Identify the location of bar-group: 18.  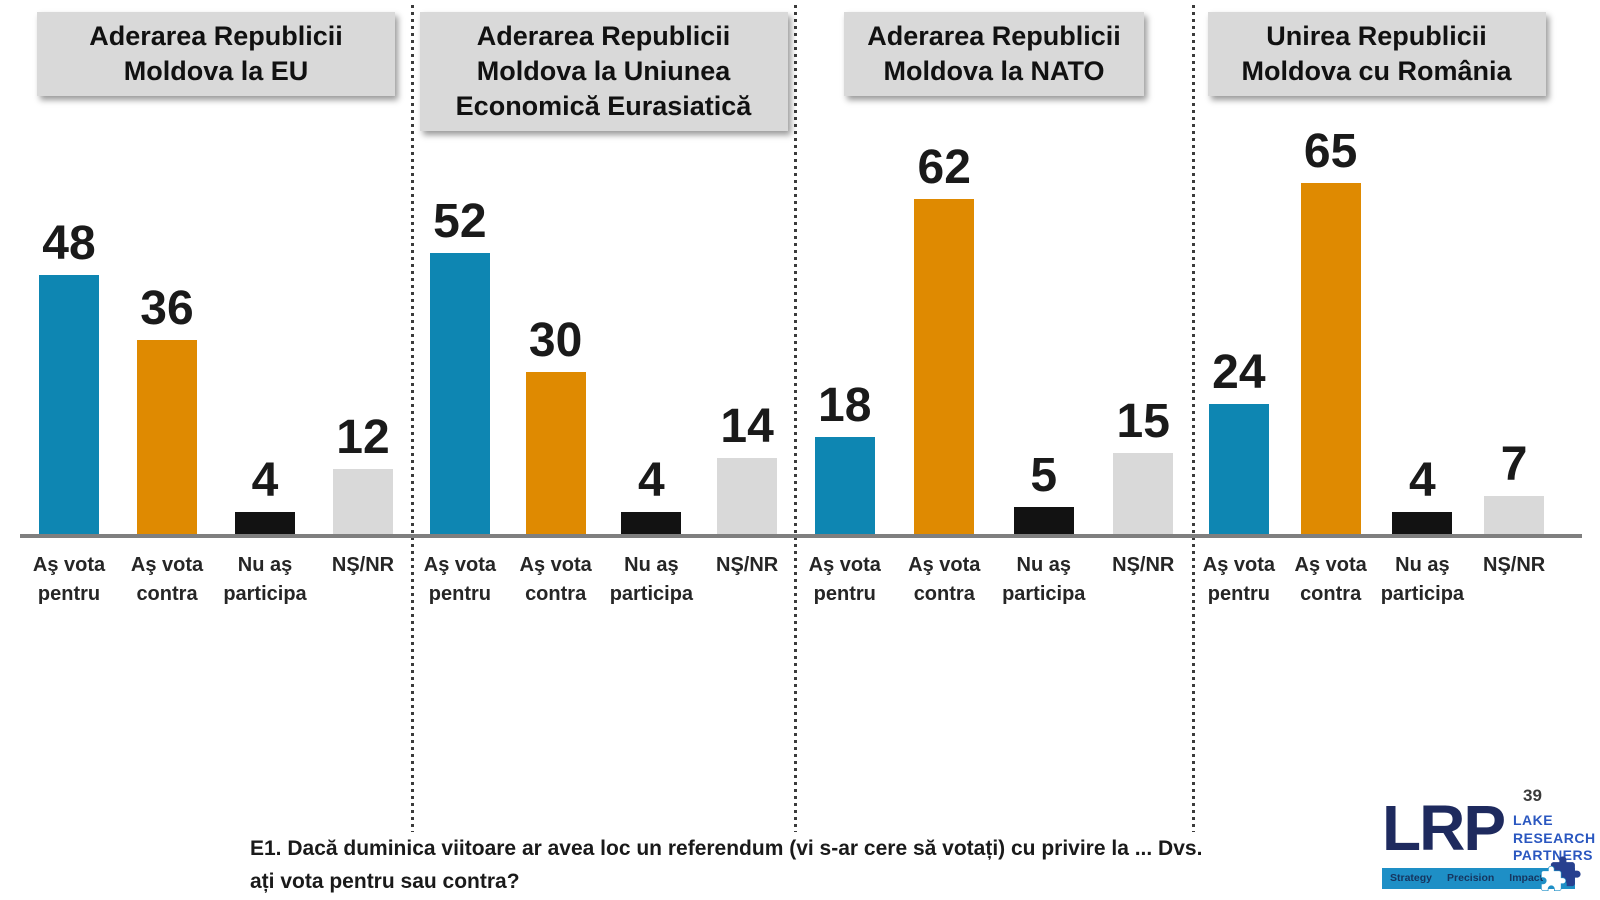
(845, 267).